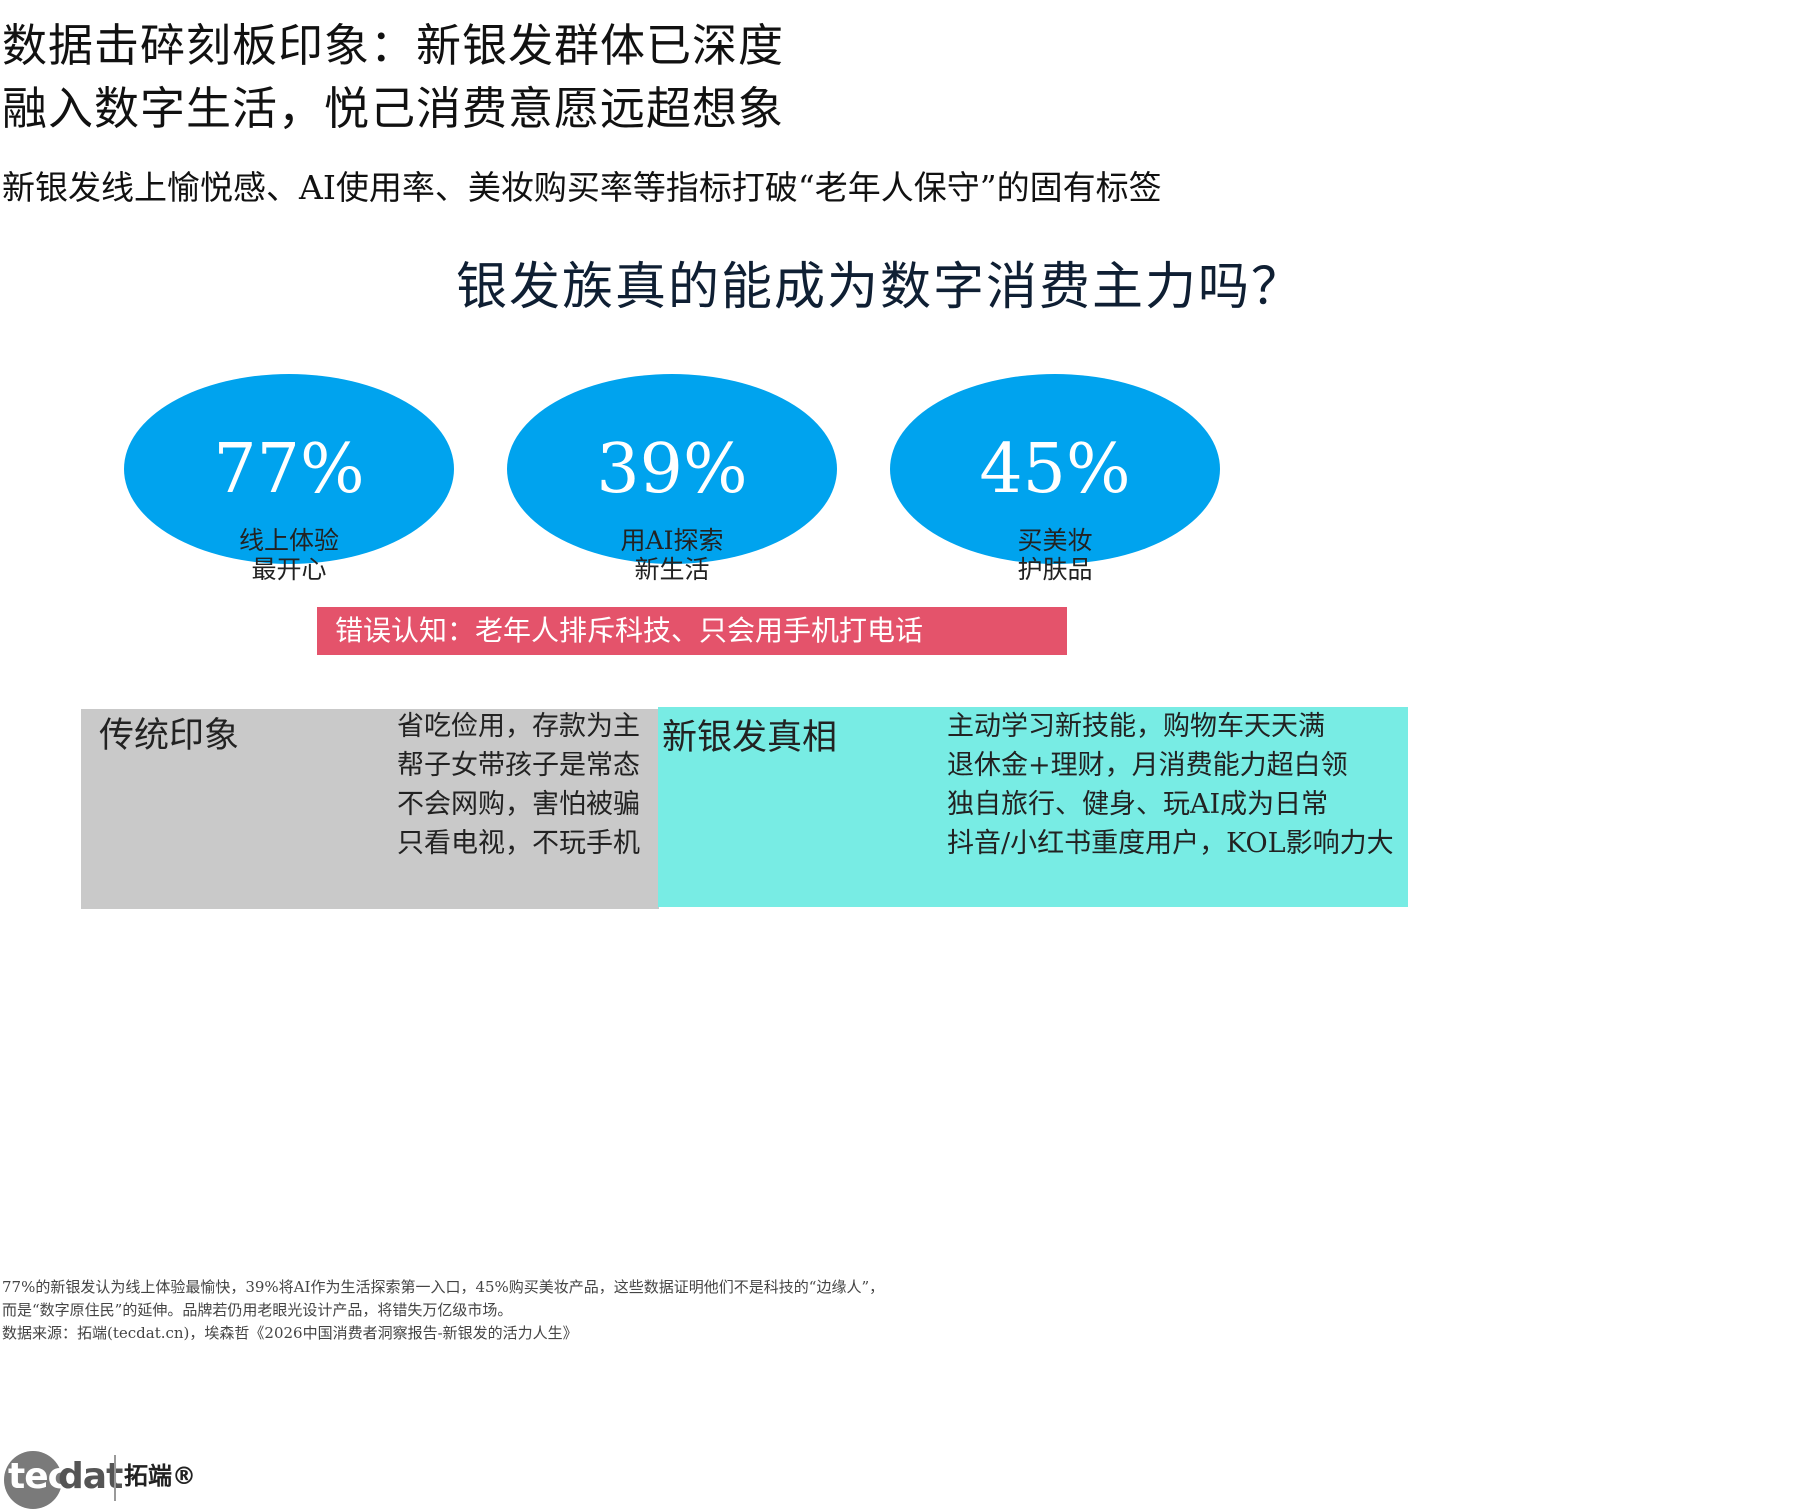 The image size is (1800, 1509). What do you see at coordinates (582, 187) in the screenshot?
I see `subheadline: 新银发线上愉悦感、AI使用率、美妆购买率等指标打破“老年人保守”的固有标签` at bounding box center [582, 187].